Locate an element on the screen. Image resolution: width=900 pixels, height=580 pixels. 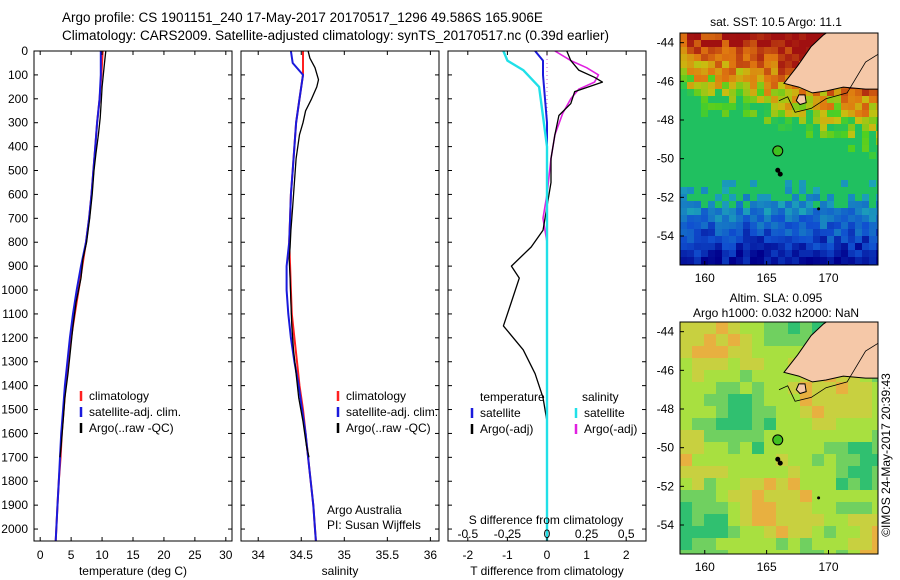
lon-tick-label: 170 is located at coordinates (828, 567).